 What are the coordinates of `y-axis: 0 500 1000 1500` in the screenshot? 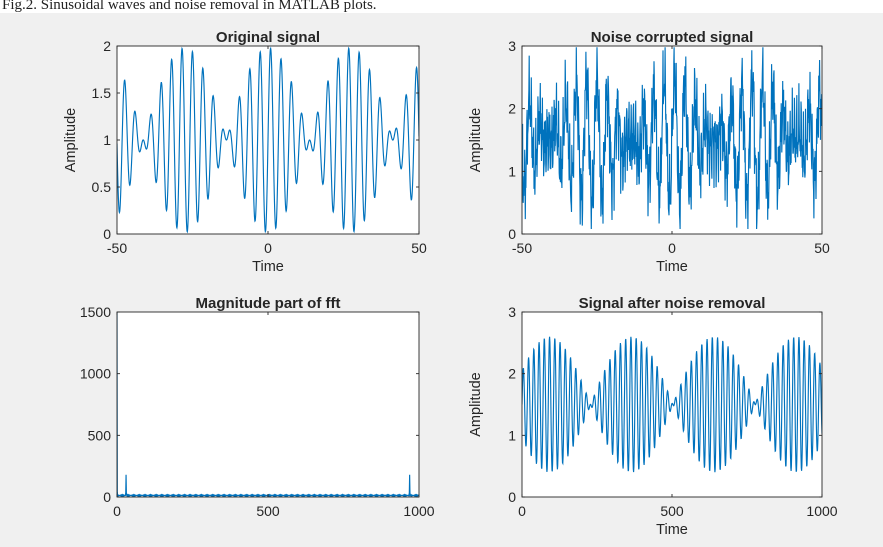 It's located at (249, 404).